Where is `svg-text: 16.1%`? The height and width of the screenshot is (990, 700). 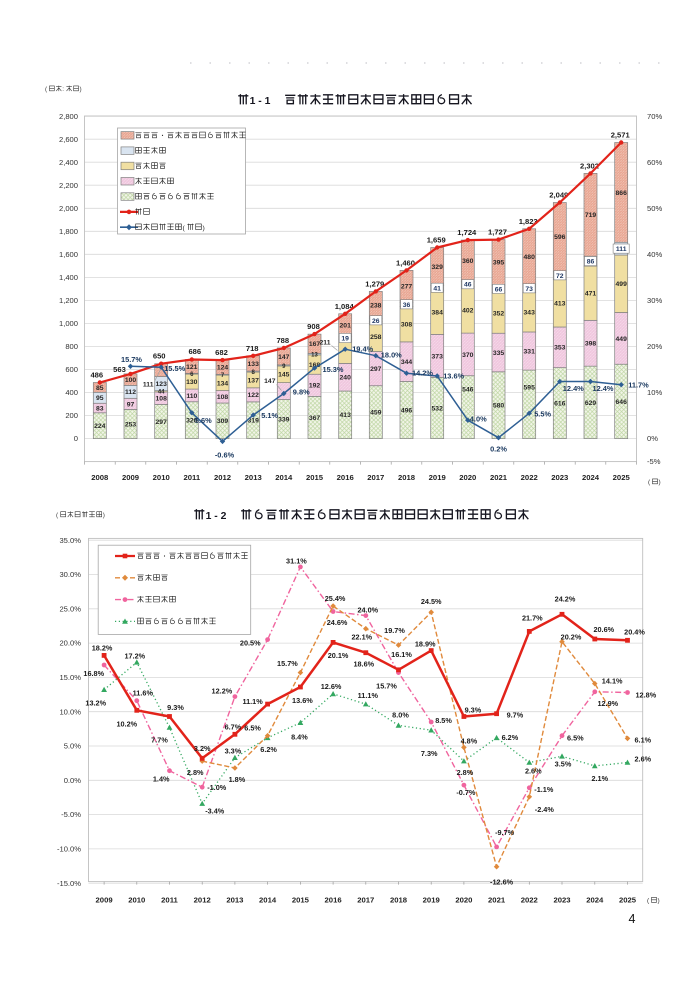
svg-text: 16.1% is located at coordinates (401, 654).